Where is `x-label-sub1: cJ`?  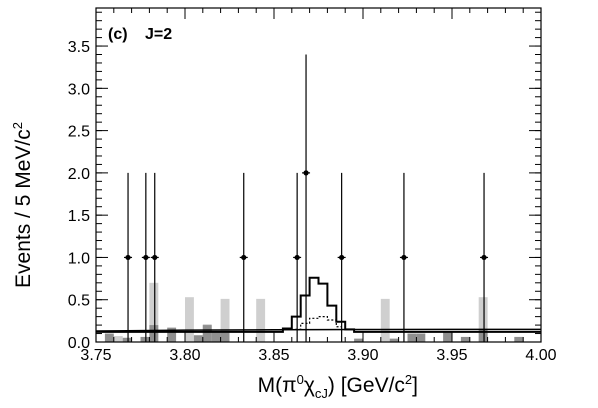
x-label-sub1: cJ is located at coordinates (321, 393).